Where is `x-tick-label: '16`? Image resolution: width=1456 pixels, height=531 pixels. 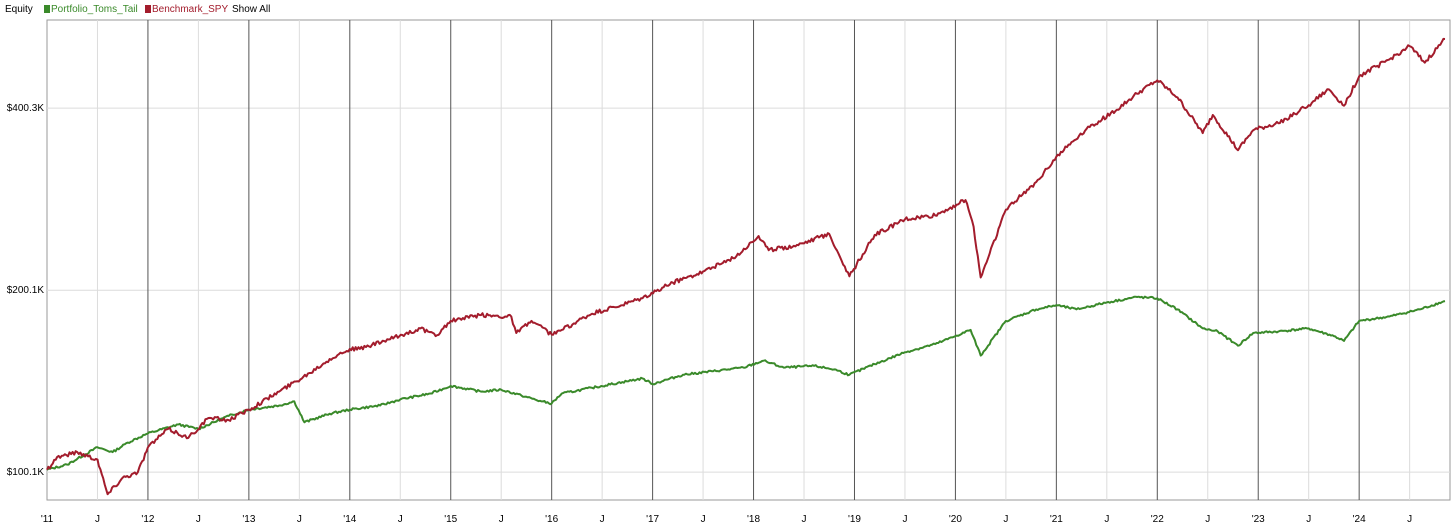 x-tick-label: '16 is located at coordinates (551, 519).